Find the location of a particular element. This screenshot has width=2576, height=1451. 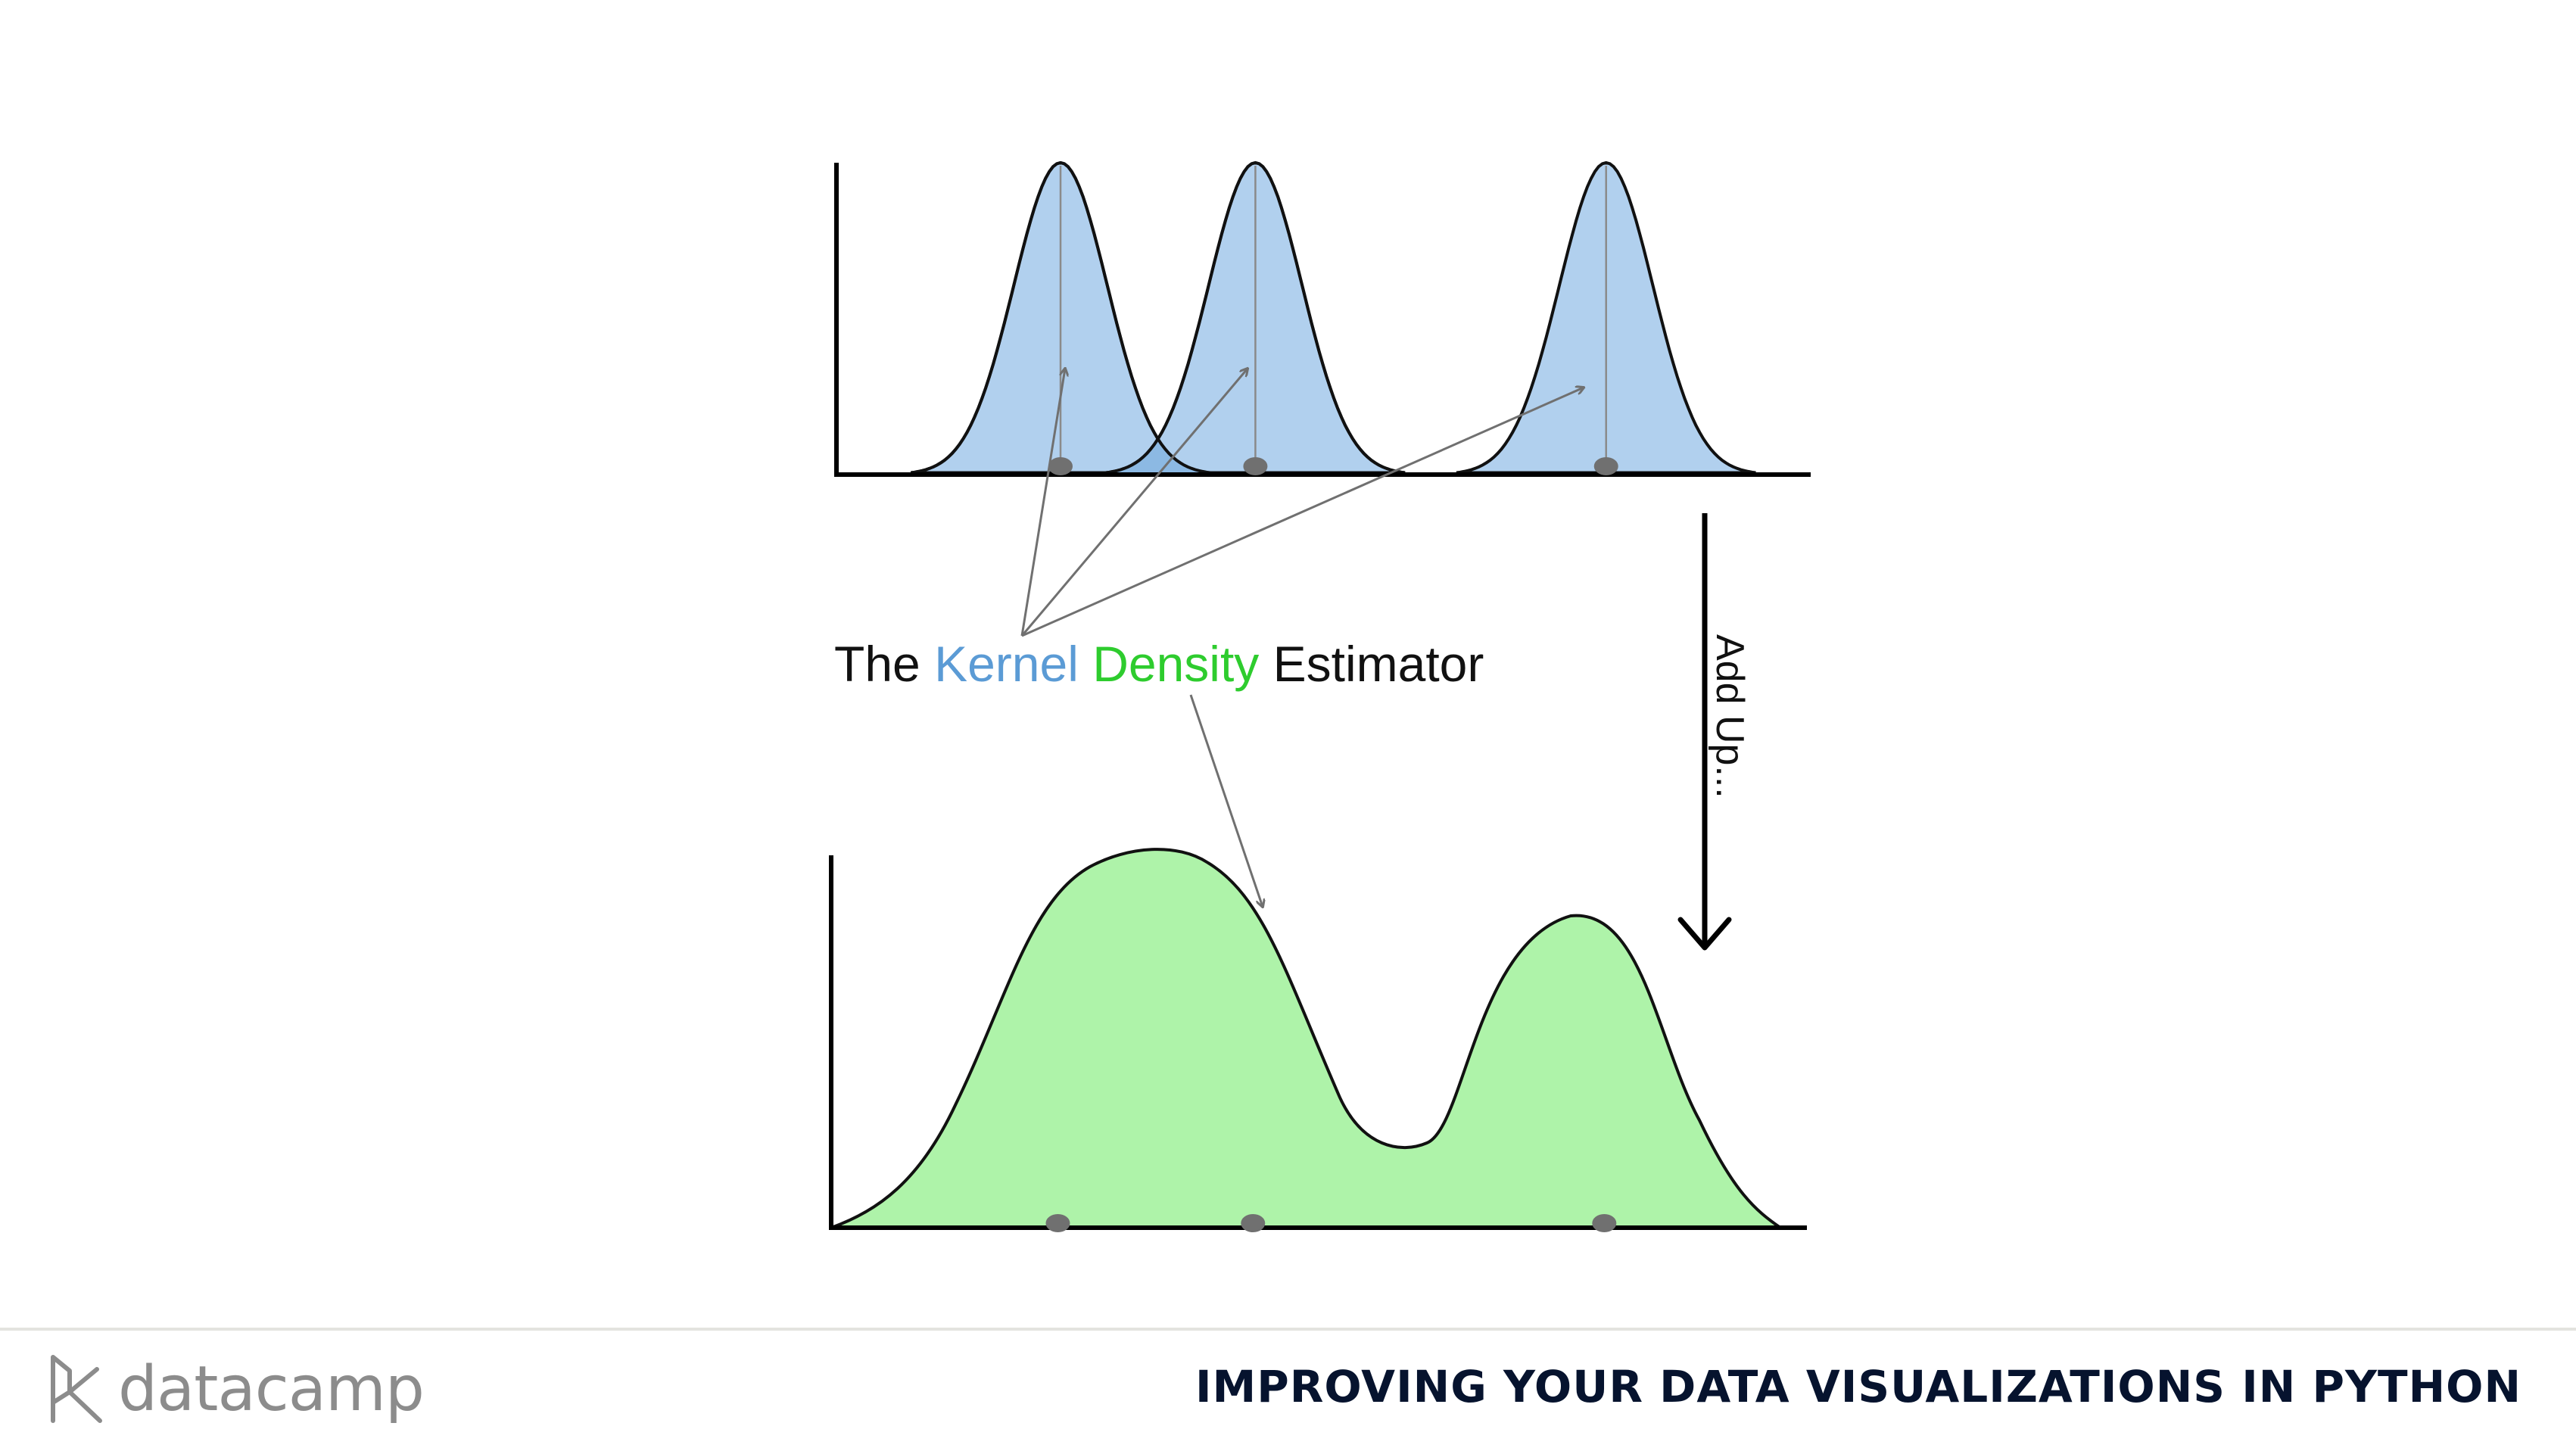

caption-estimator: Estimator is located at coordinates (1378, 664).